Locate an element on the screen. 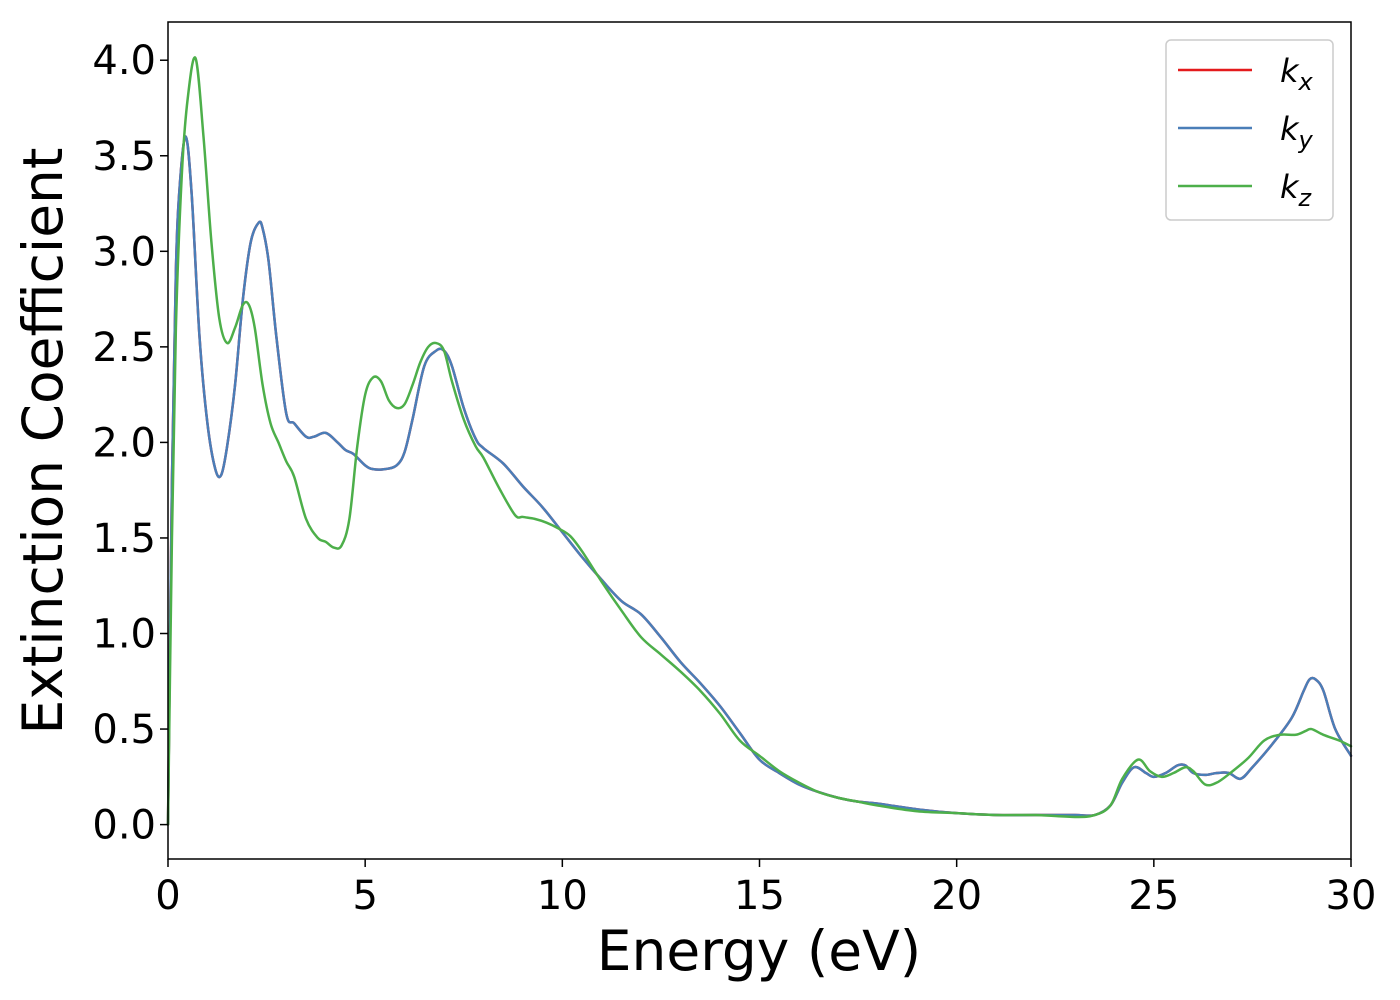 The width and height of the screenshot is (1400, 1000). y-tick-label: 1.0 is located at coordinates (124, 635).